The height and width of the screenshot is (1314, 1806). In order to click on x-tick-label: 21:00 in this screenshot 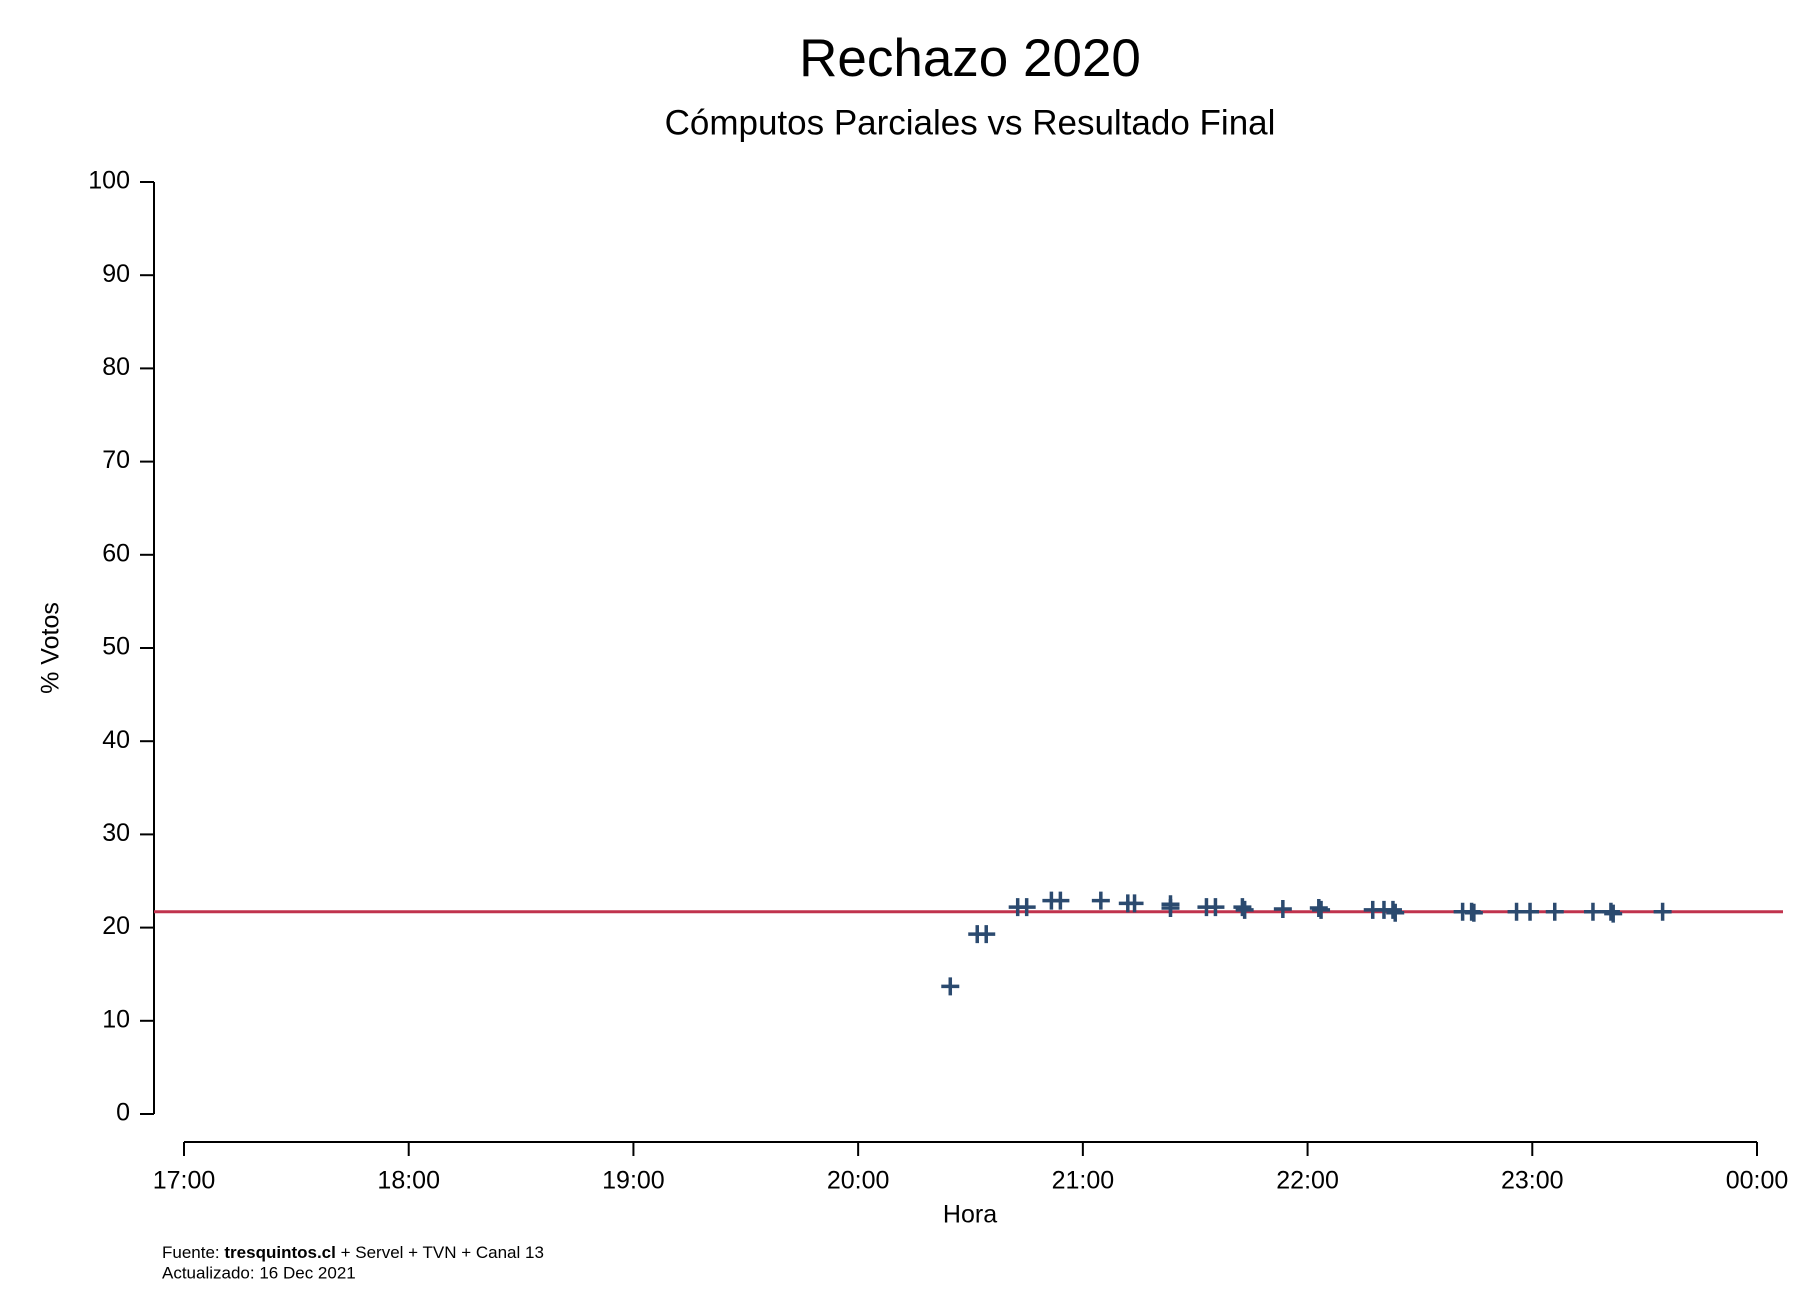, I will do `click(1083, 1181)`.